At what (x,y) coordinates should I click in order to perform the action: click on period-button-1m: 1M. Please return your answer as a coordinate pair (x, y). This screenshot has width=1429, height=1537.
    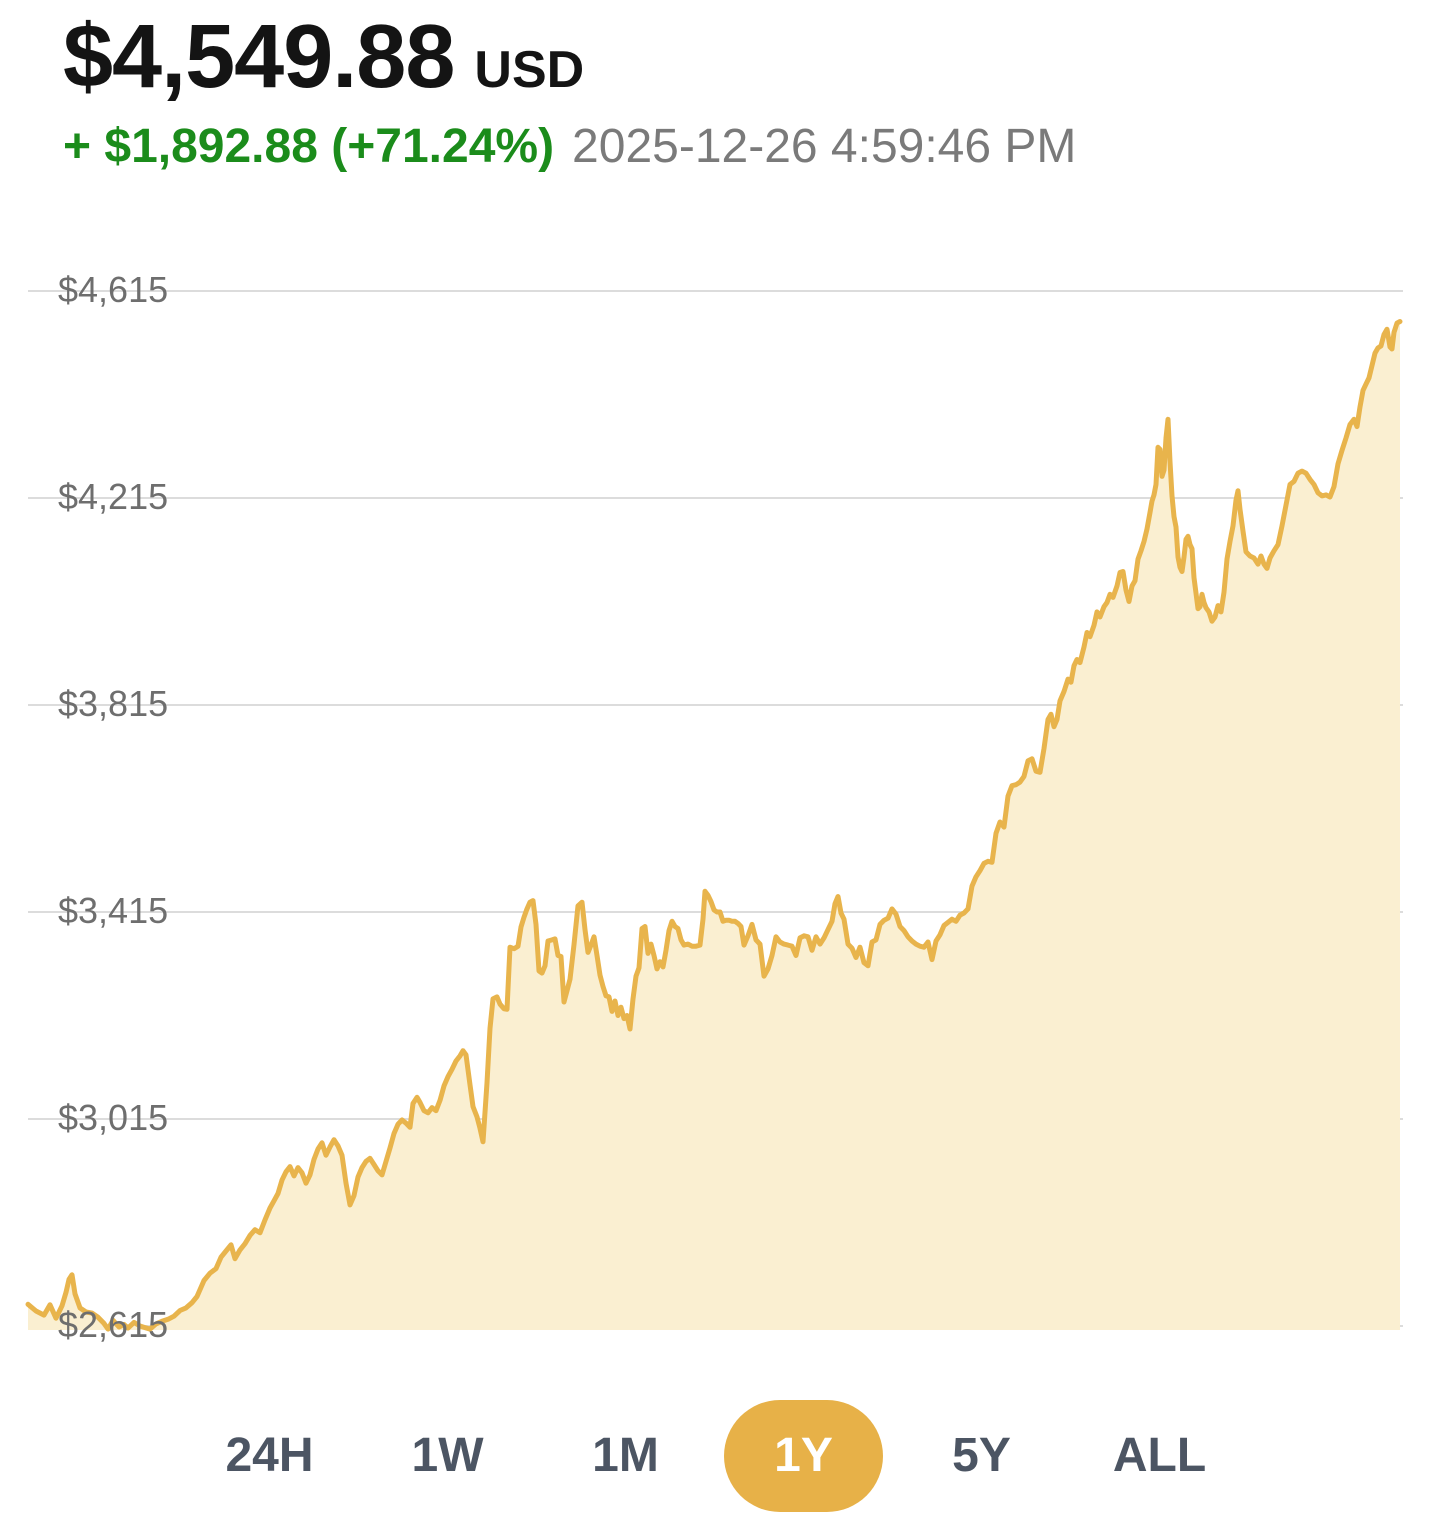
    Looking at the image, I should click on (625, 1455).